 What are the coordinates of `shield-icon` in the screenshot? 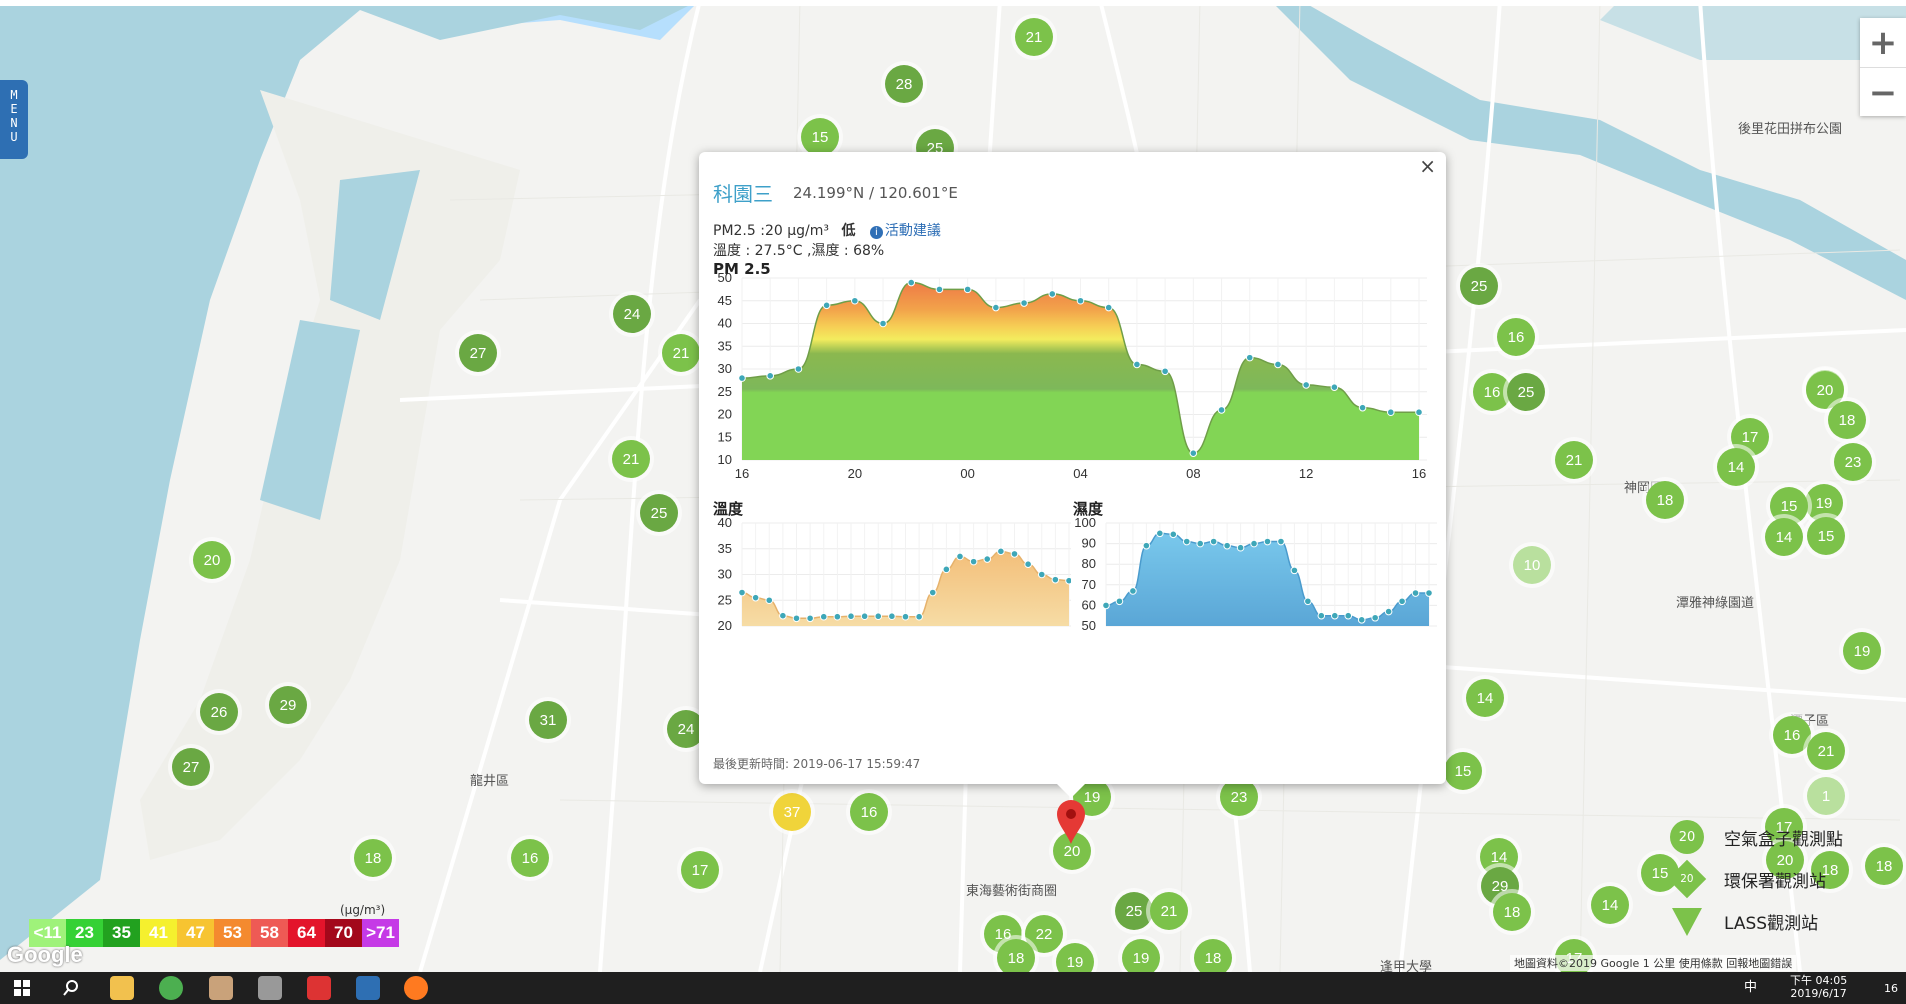 It's located at (368, 988).